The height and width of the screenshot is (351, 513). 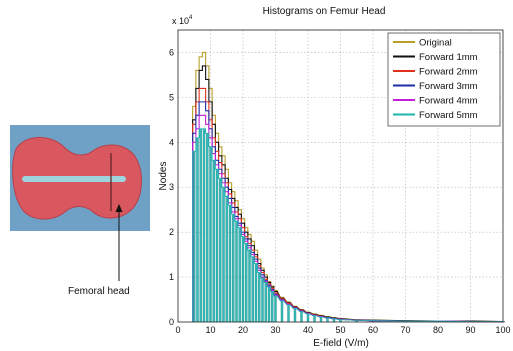 I want to click on x-tick-label-80: 80, so click(x=438, y=330).